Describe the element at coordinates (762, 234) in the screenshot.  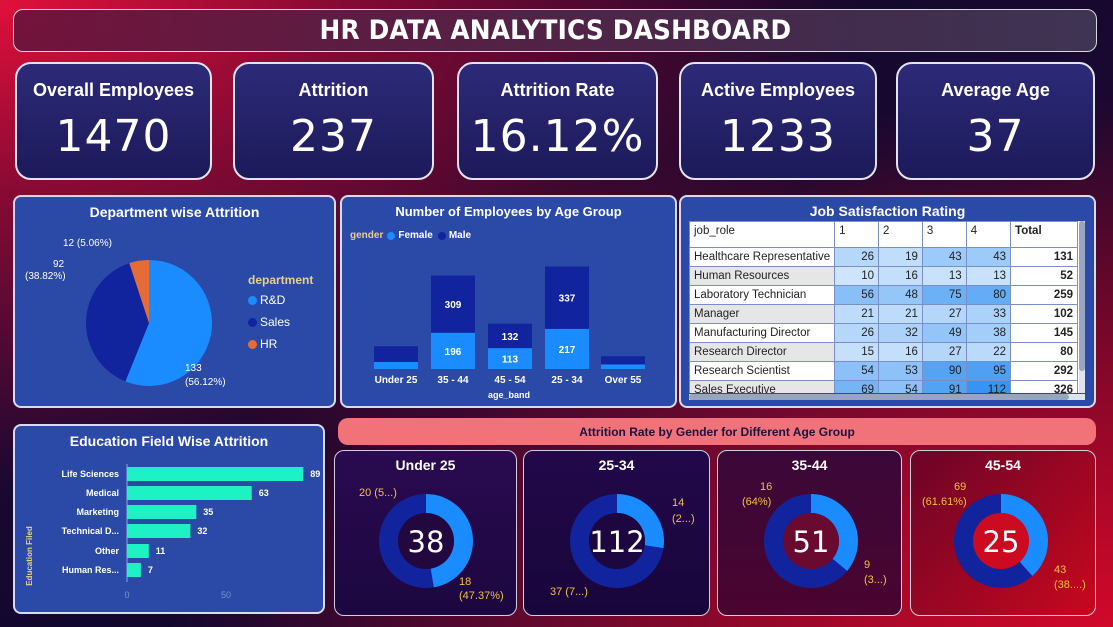
I see `table-header-cell: job_role` at that location.